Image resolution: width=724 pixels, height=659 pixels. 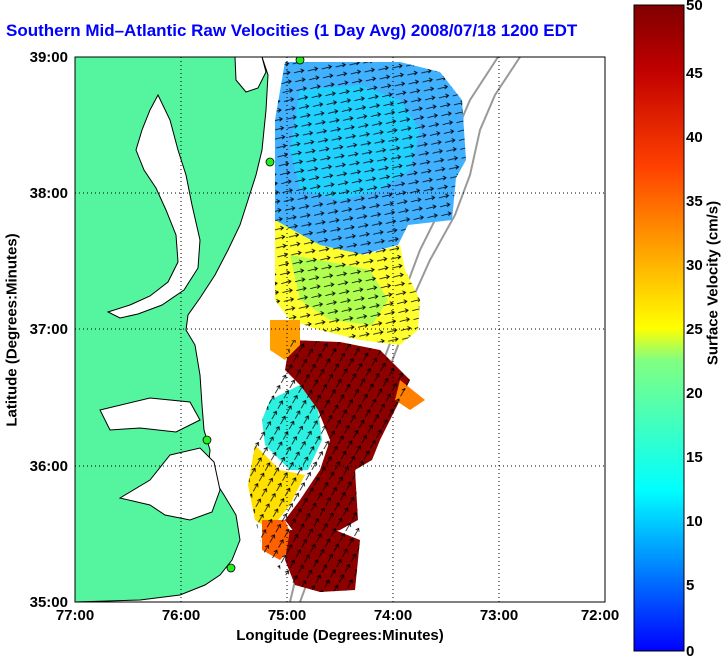 I want to click on lon-tick-label: 72:00, so click(x=600, y=615).